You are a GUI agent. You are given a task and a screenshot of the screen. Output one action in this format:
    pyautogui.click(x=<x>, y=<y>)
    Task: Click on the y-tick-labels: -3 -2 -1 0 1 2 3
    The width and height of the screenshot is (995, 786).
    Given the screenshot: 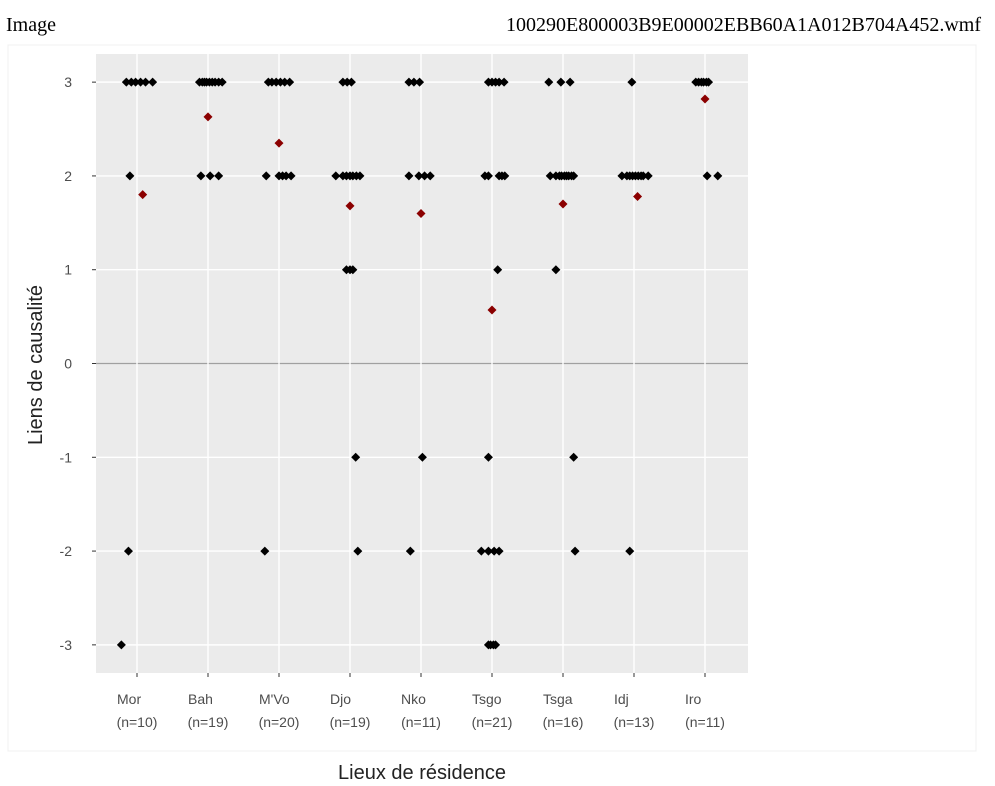 What is the action you would take?
    pyautogui.click(x=66, y=363)
    